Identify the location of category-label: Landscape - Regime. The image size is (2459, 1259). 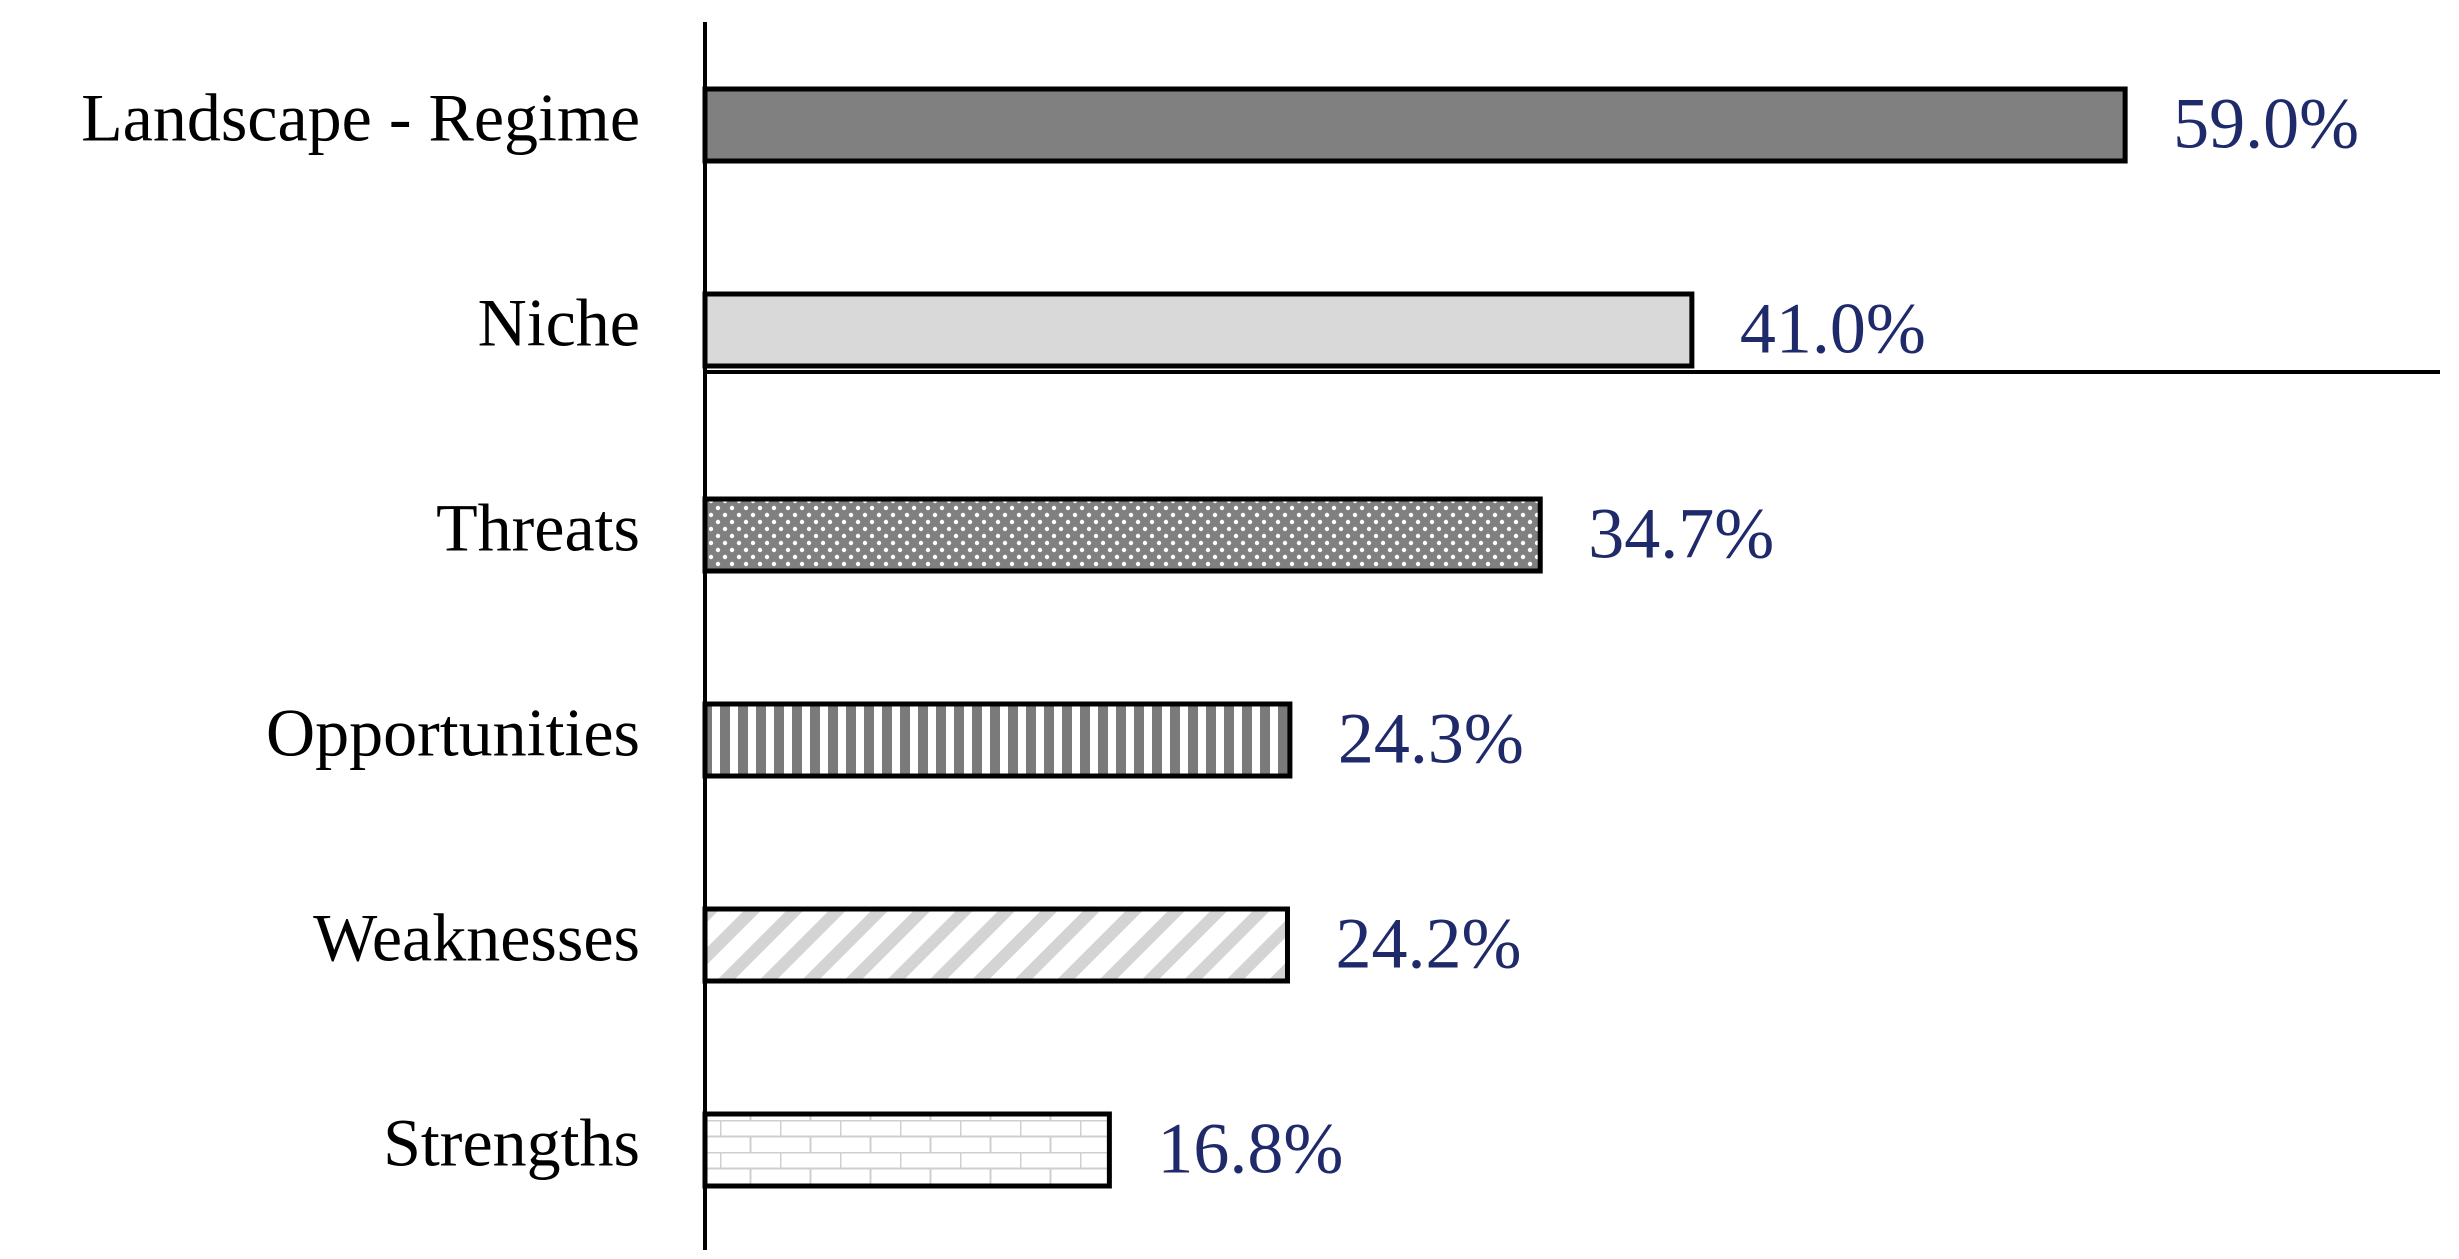
(360, 118).